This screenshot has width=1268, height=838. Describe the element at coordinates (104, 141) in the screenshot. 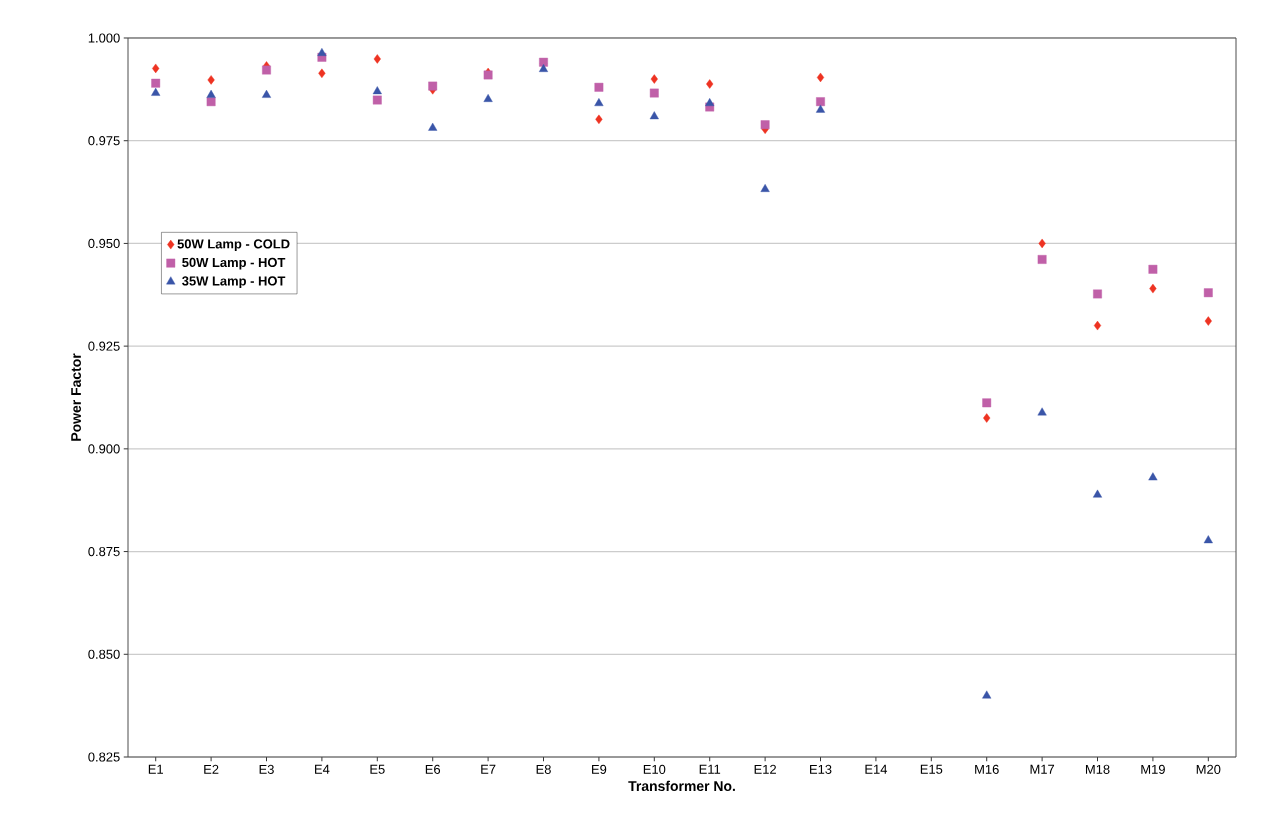

I see `y-tick-label: 0.975` at that location.